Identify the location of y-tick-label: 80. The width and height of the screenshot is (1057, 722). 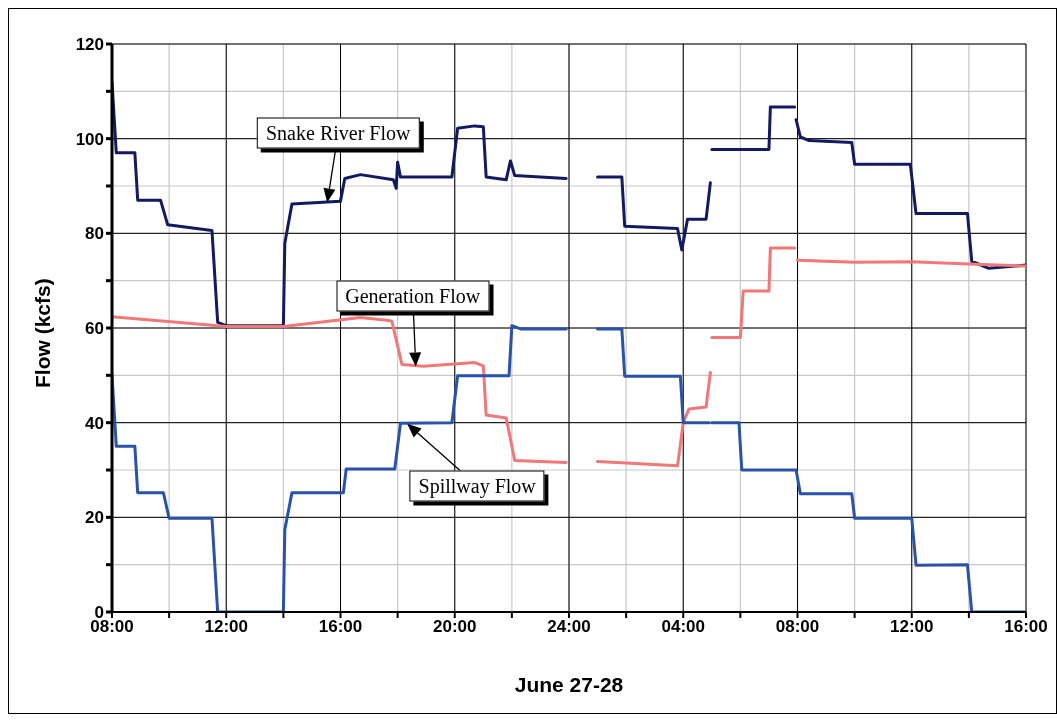
(94, 234).